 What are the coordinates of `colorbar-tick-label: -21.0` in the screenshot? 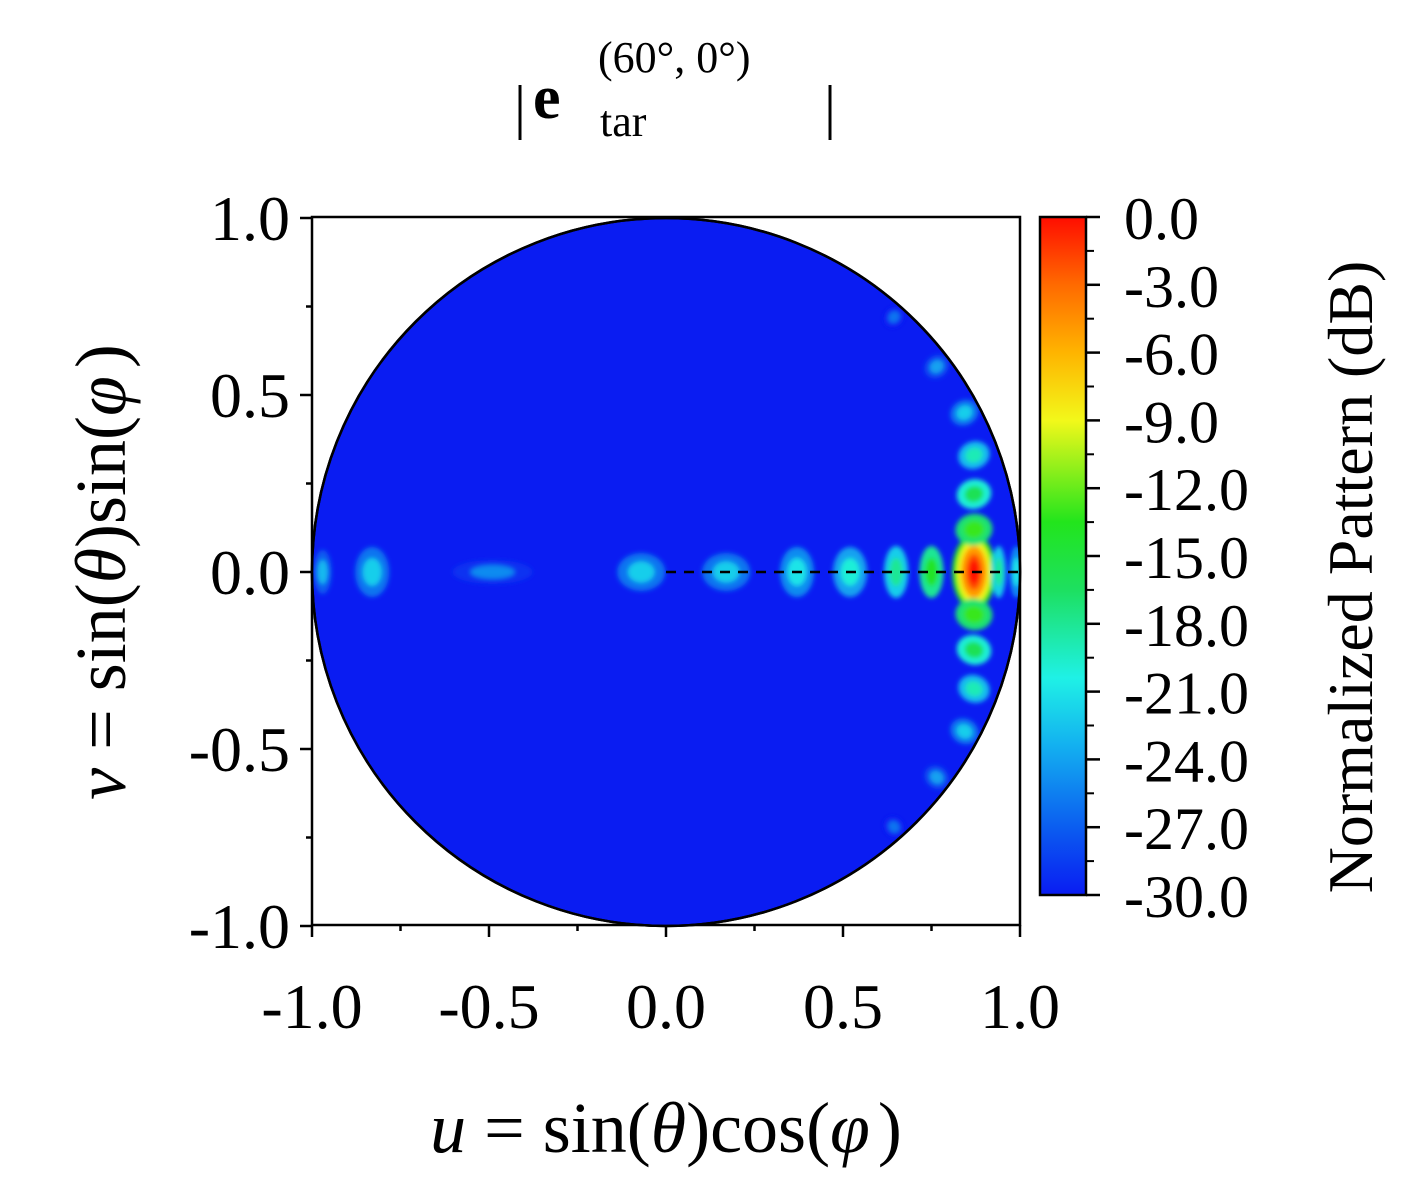 It's located at (1186, 694).